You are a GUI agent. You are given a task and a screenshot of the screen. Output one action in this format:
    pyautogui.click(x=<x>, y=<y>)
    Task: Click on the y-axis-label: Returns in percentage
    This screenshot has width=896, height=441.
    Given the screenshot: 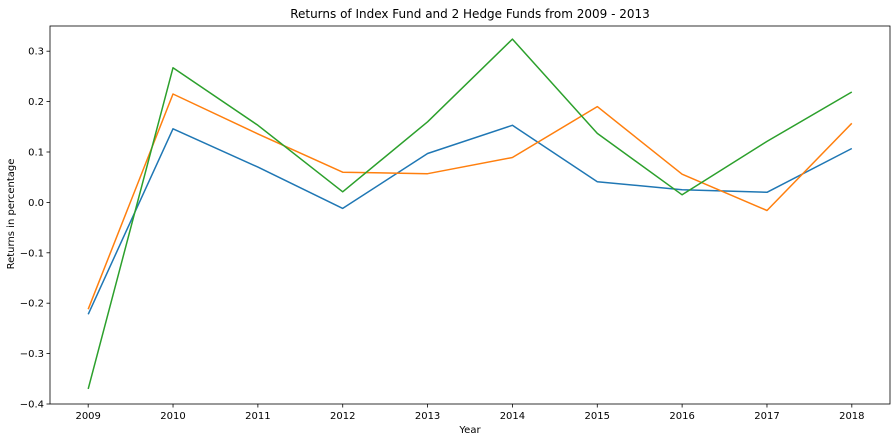 What is the action you would take?
    pyautogui.click(x=11, y=214)
    